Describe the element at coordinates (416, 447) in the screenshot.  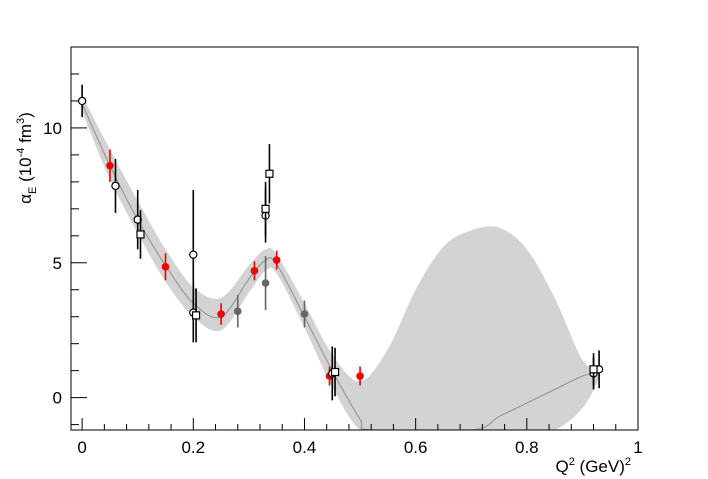
I see `x-tick-label: 0.6` at that location.